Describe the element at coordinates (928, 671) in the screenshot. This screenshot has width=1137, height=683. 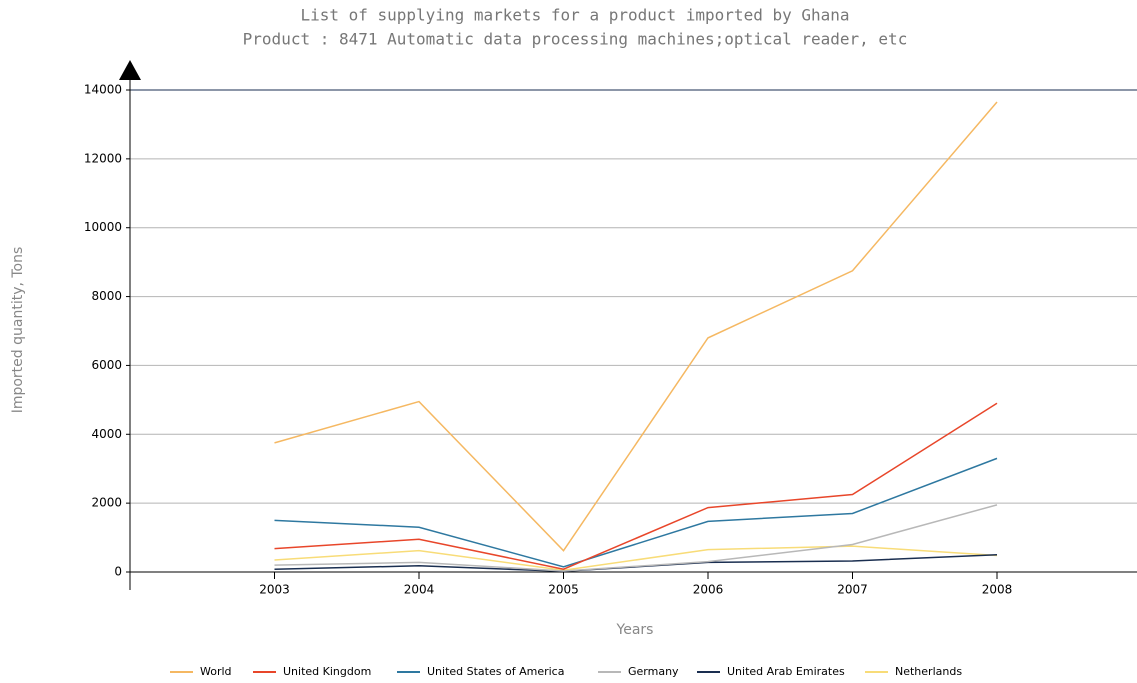
I see `legend-label: Netherlands` at that location.